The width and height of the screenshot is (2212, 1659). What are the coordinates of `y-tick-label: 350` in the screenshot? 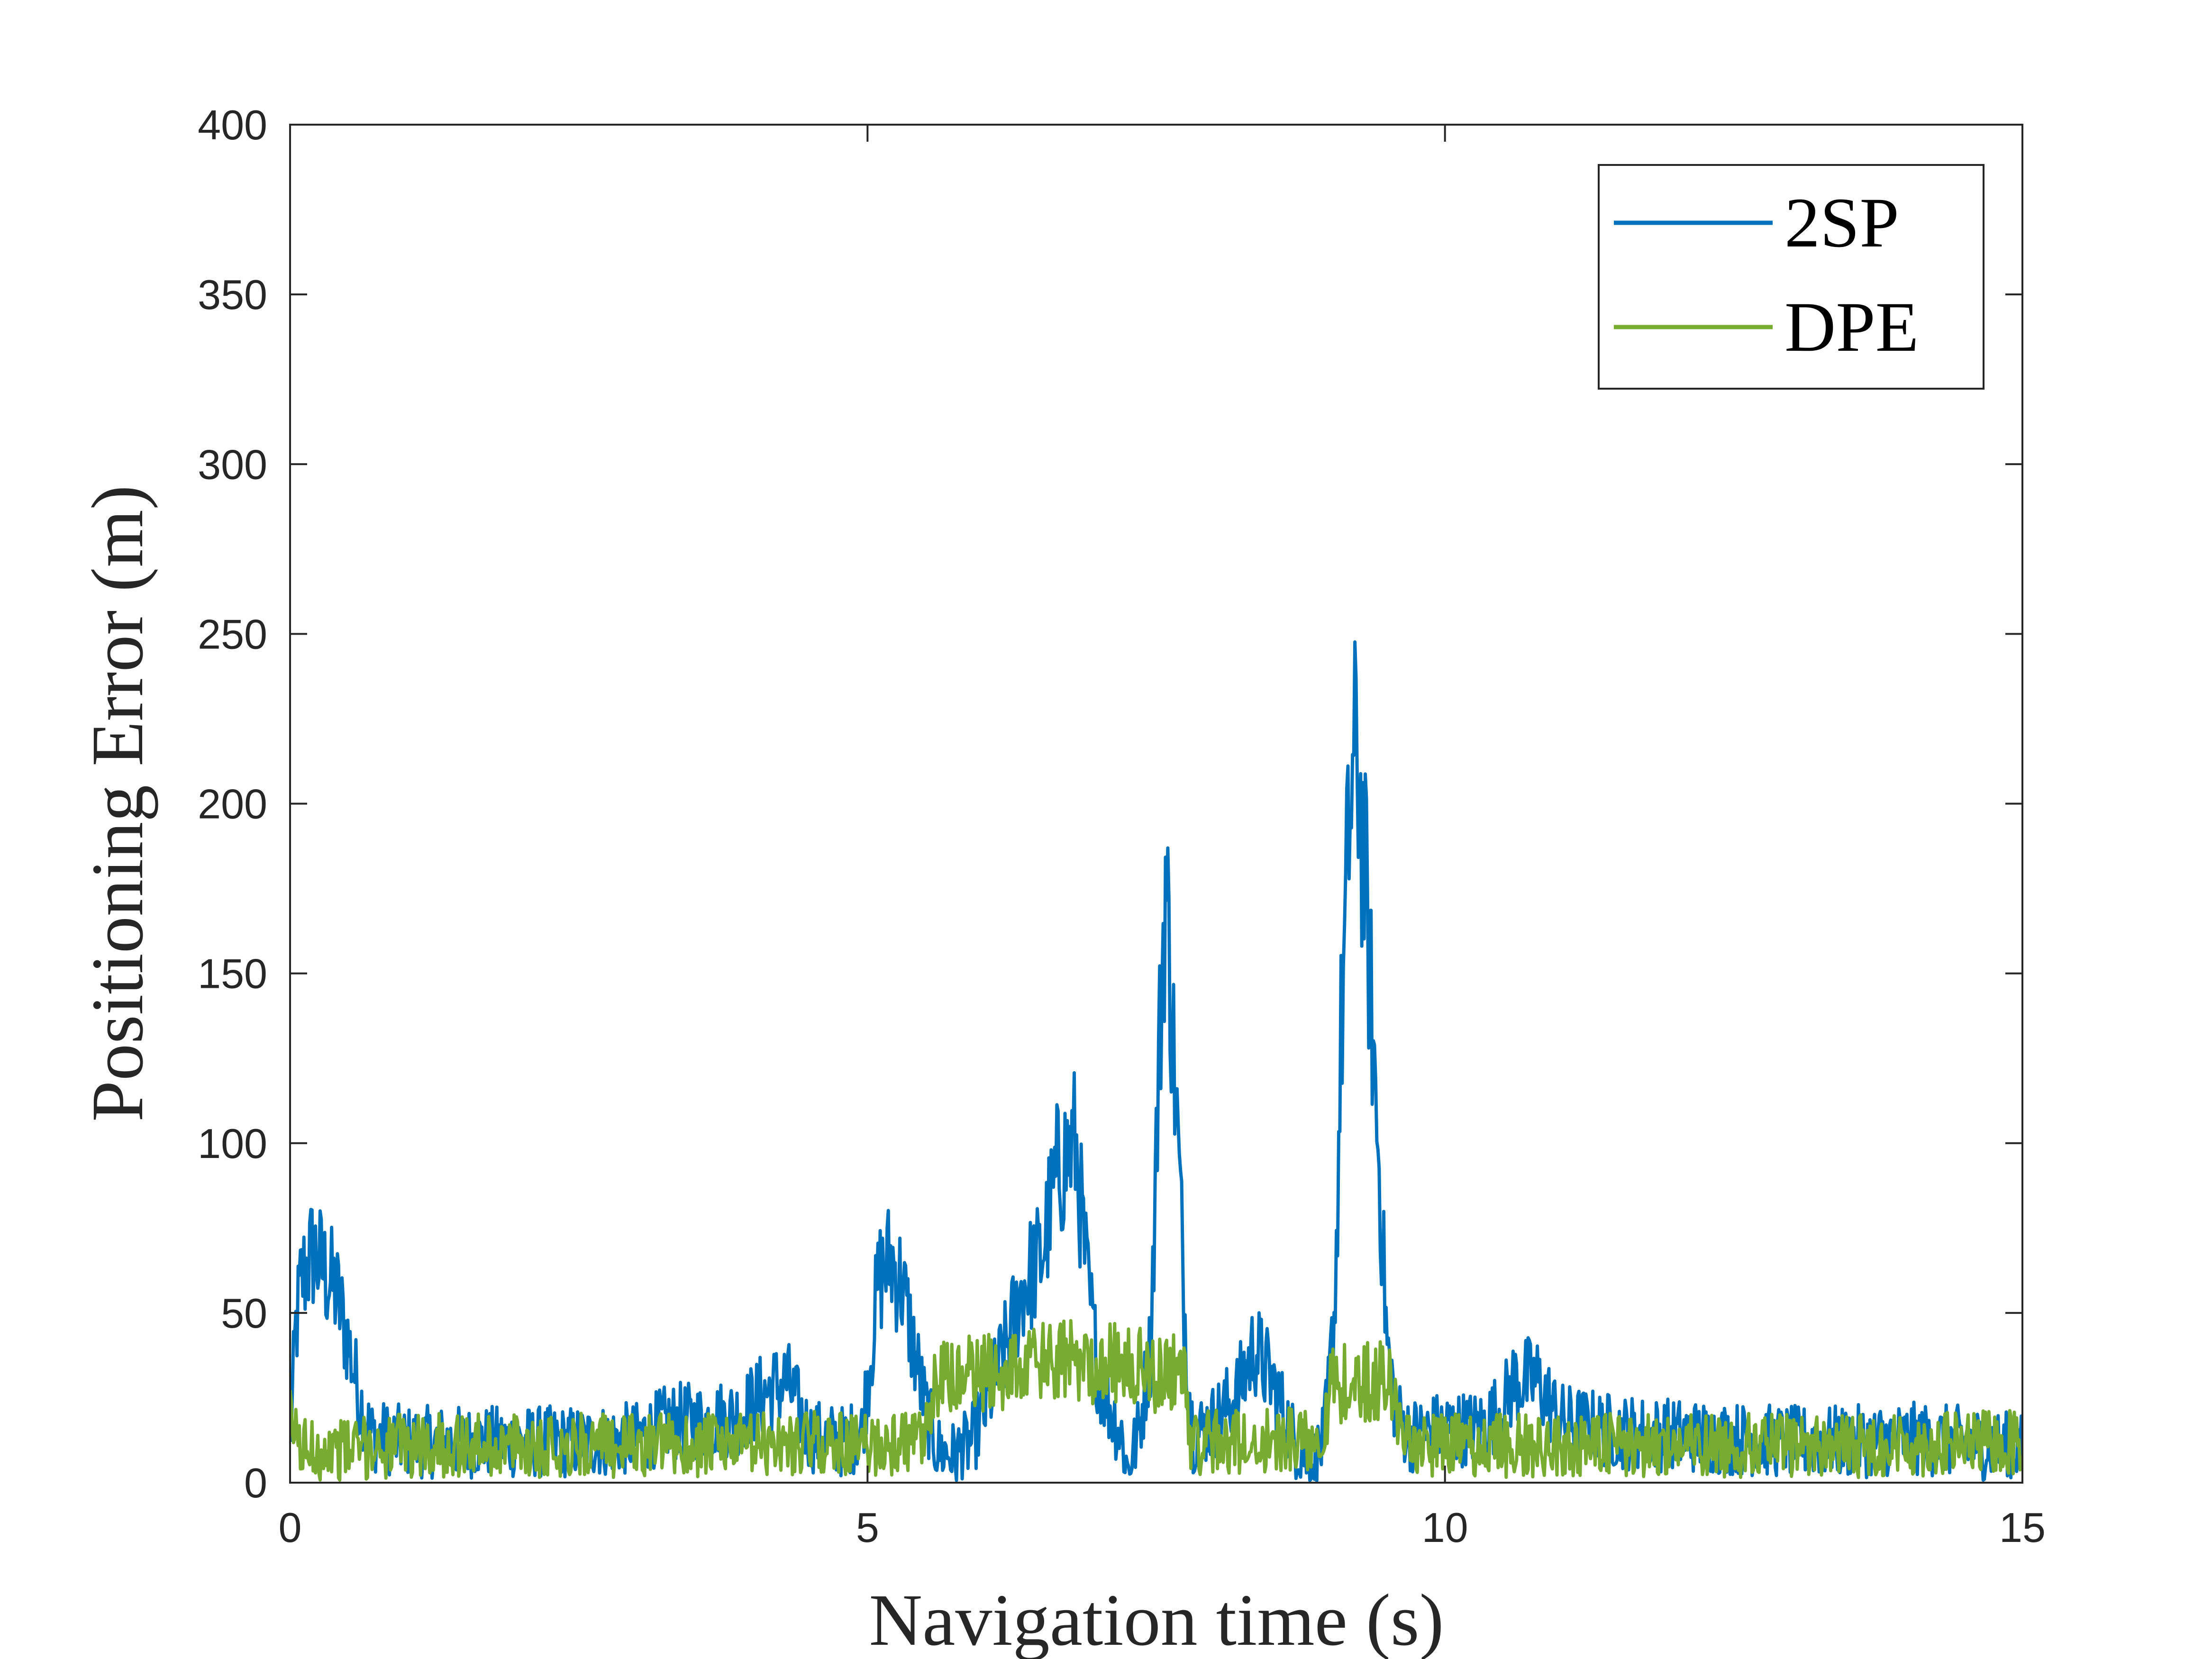 It's located at (232, 294).